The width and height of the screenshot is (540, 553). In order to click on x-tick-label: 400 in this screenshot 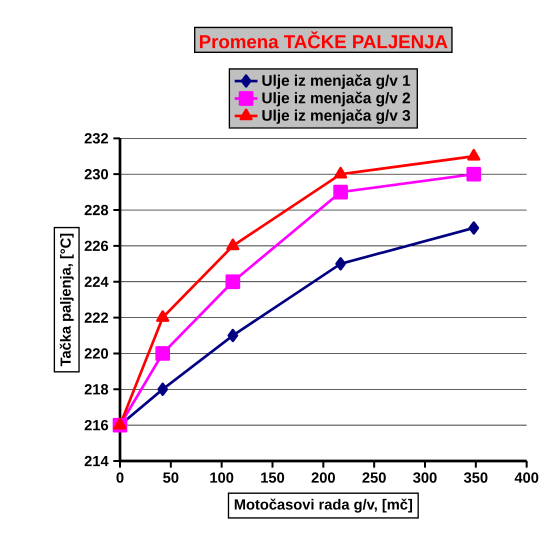, I will do `click(526, 477)`.